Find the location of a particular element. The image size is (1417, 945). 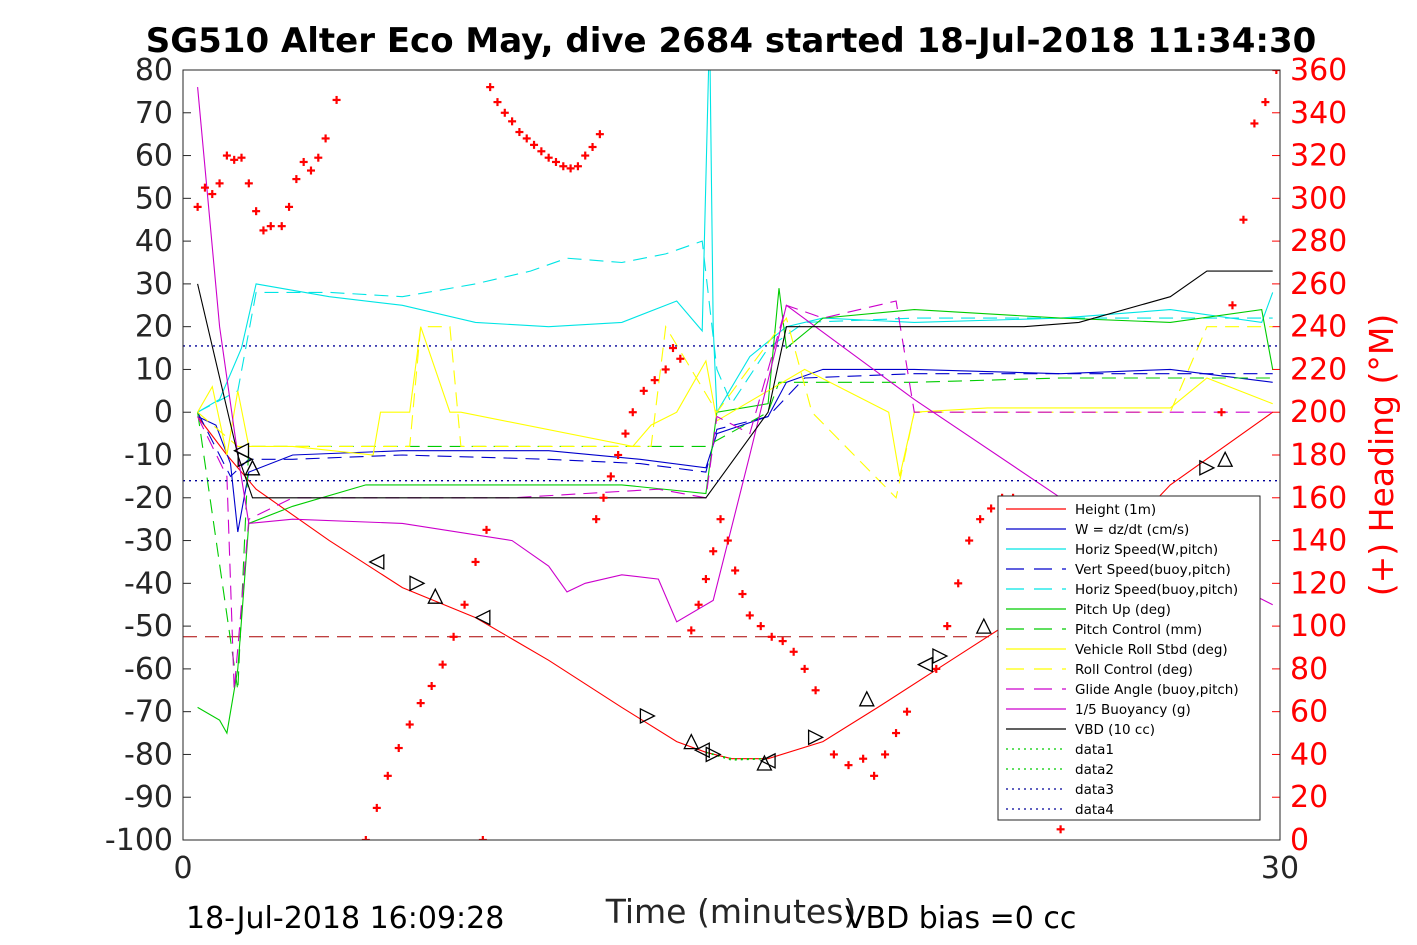

legend-entry: Pitch Up (deg) is located at coordinates (1088, 610).